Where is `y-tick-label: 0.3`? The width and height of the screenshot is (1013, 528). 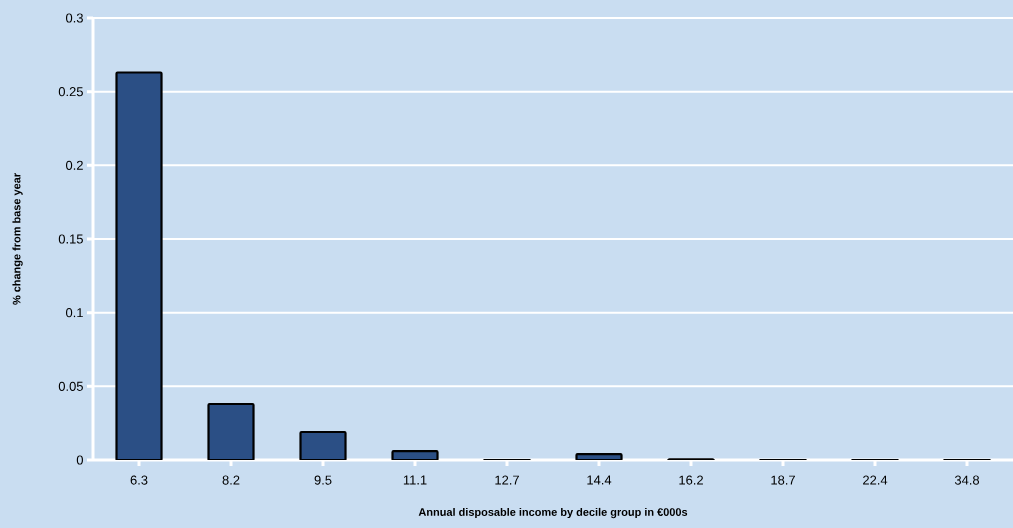 y-tick-label: 0.3 is located at coordinates (74, 18).